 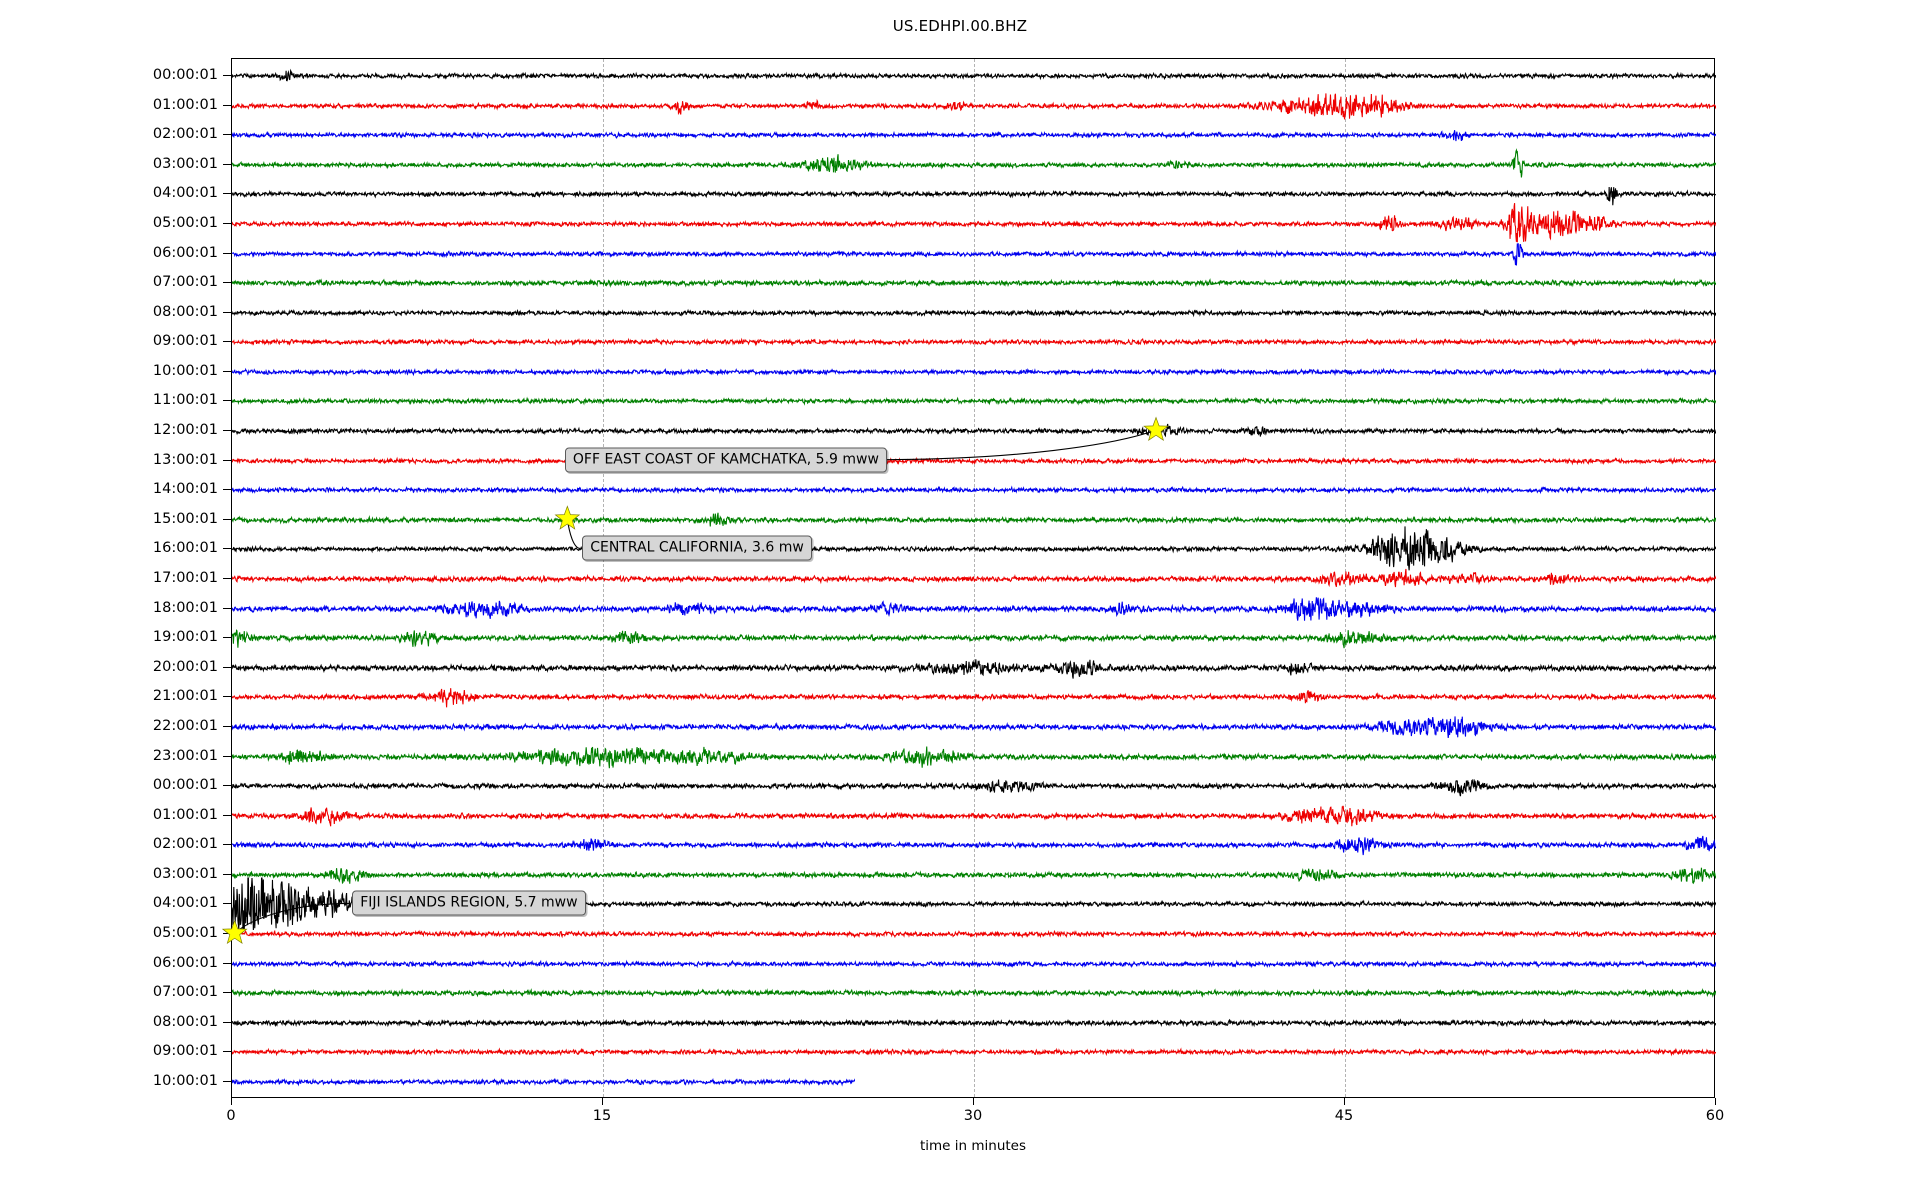 I want to click on event-annotation: OFF EAST COAST OF KAMCHATKA, 5.9 mww, so click(x=725, y=460).